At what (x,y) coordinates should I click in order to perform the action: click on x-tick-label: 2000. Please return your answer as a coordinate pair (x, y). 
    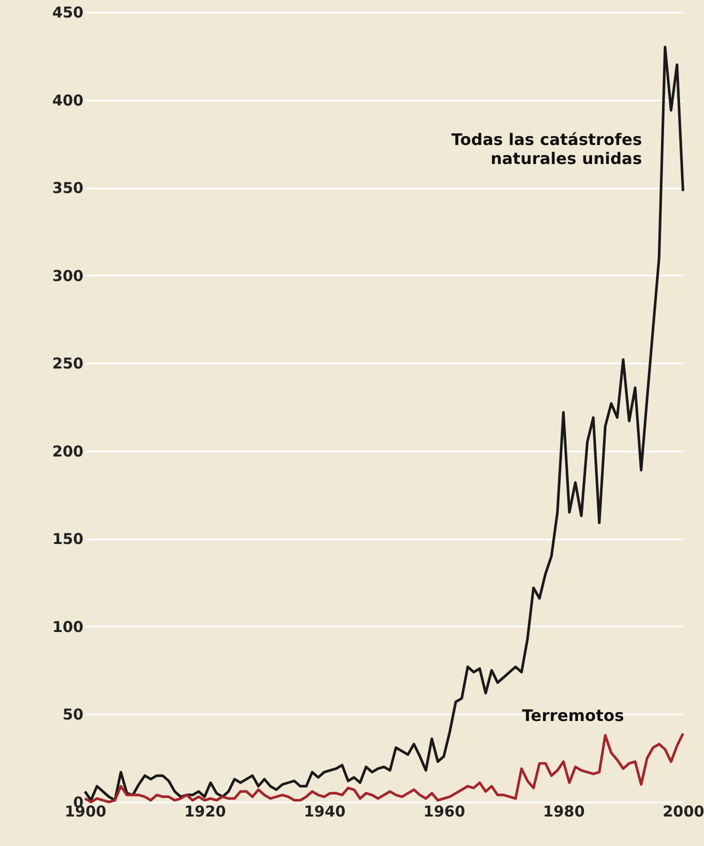
    Looking at the image, I should click on (683, 811).